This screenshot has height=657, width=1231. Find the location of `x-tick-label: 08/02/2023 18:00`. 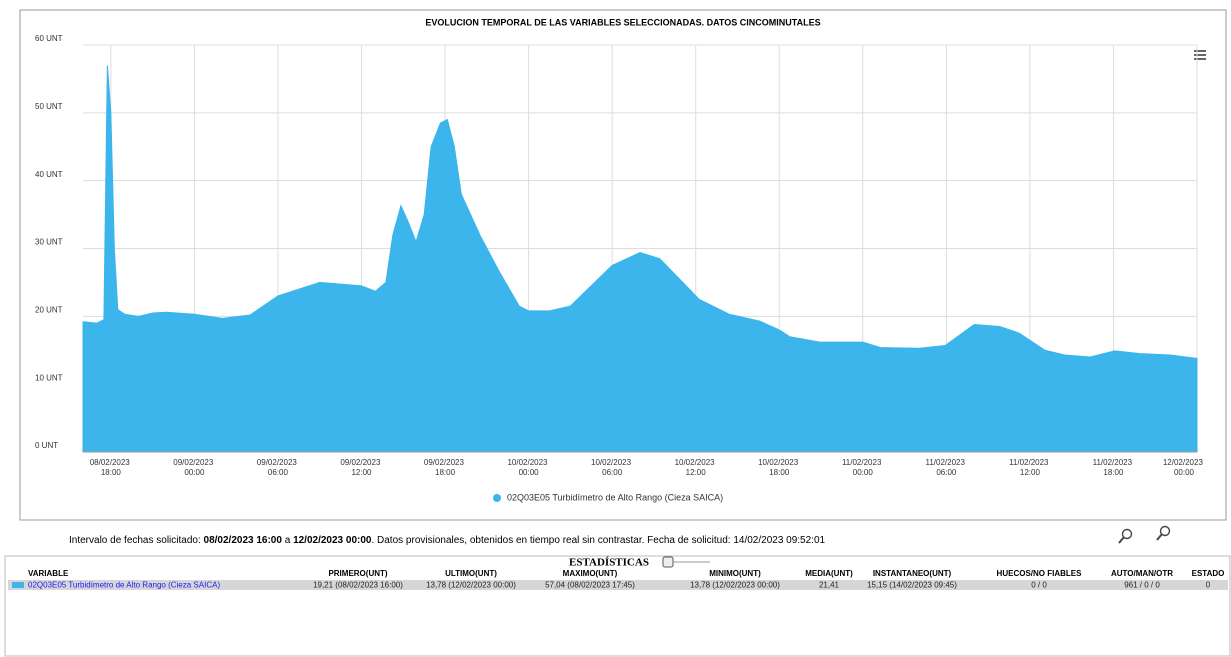

x-tick-label: 08/02/2023 18:00 is located at coordinates (111, 467).